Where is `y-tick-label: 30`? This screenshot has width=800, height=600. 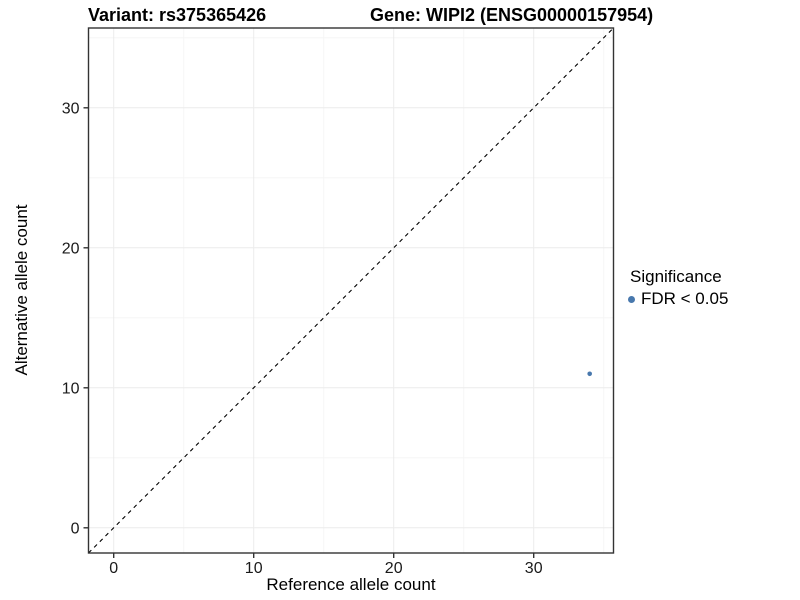 y-tick-label: 30 is located at coordinates (71, 108).